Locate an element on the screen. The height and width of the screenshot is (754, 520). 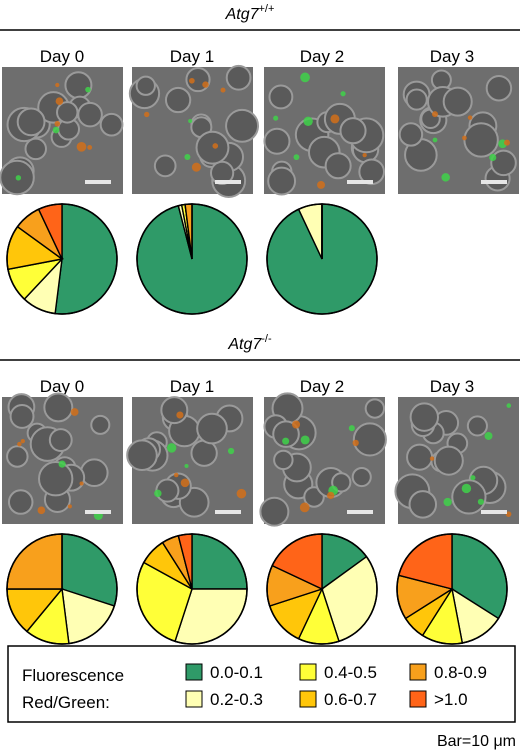
scale-note: Bar=10 μm is located at coordinates (476, 741).